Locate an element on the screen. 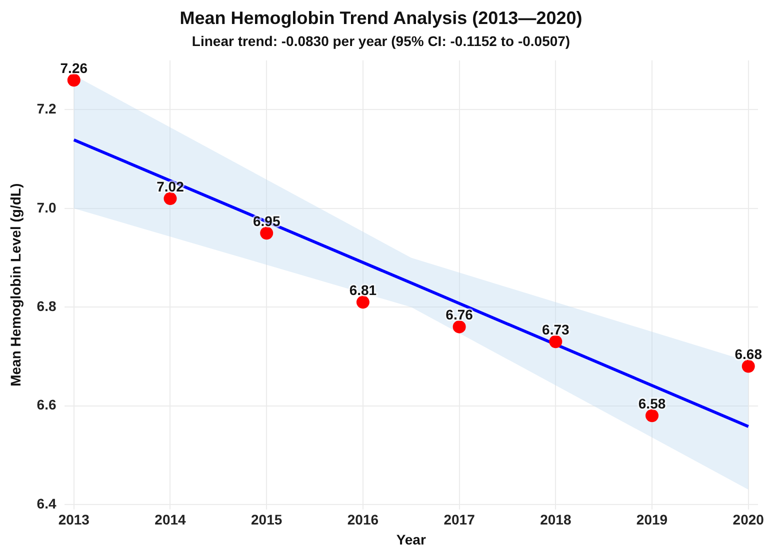  chart-title: Mean Hemoglobin Trend Analysis (2013—2020) is located at coordinates (381, 18).